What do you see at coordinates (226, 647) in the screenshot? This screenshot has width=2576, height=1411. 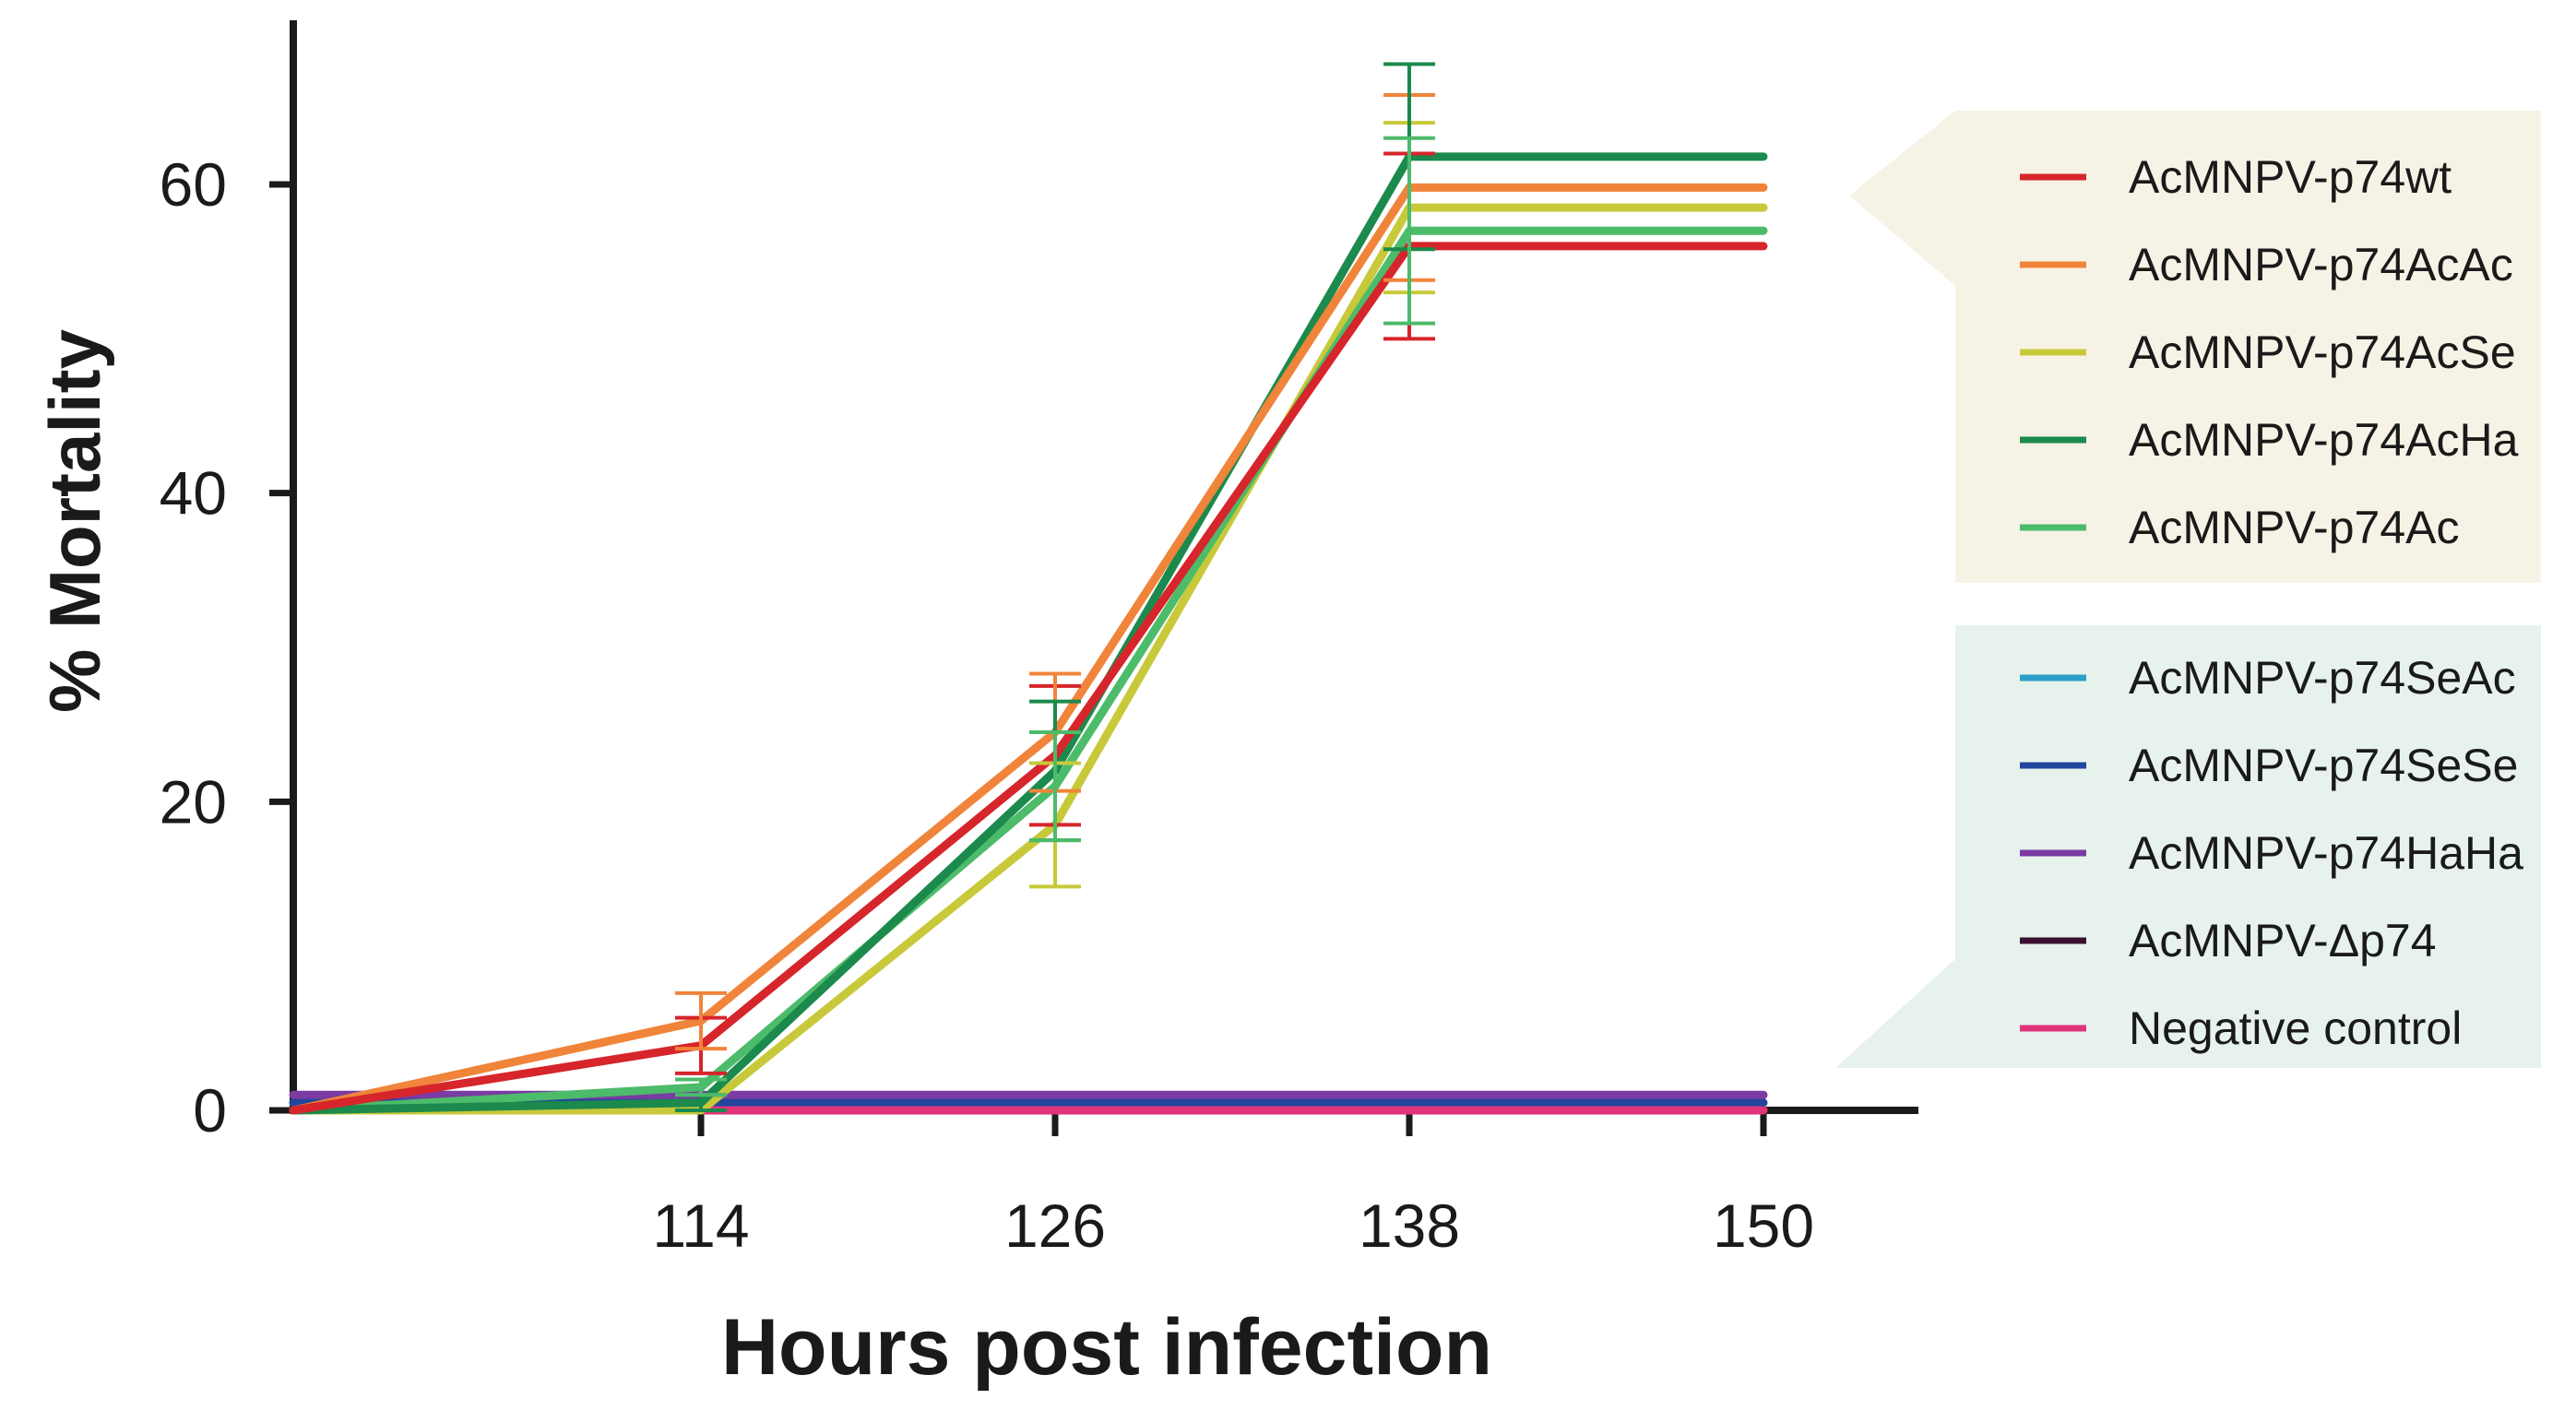 I see `y-ticks: 0 20 40 60` at bounding box center [226, 647].